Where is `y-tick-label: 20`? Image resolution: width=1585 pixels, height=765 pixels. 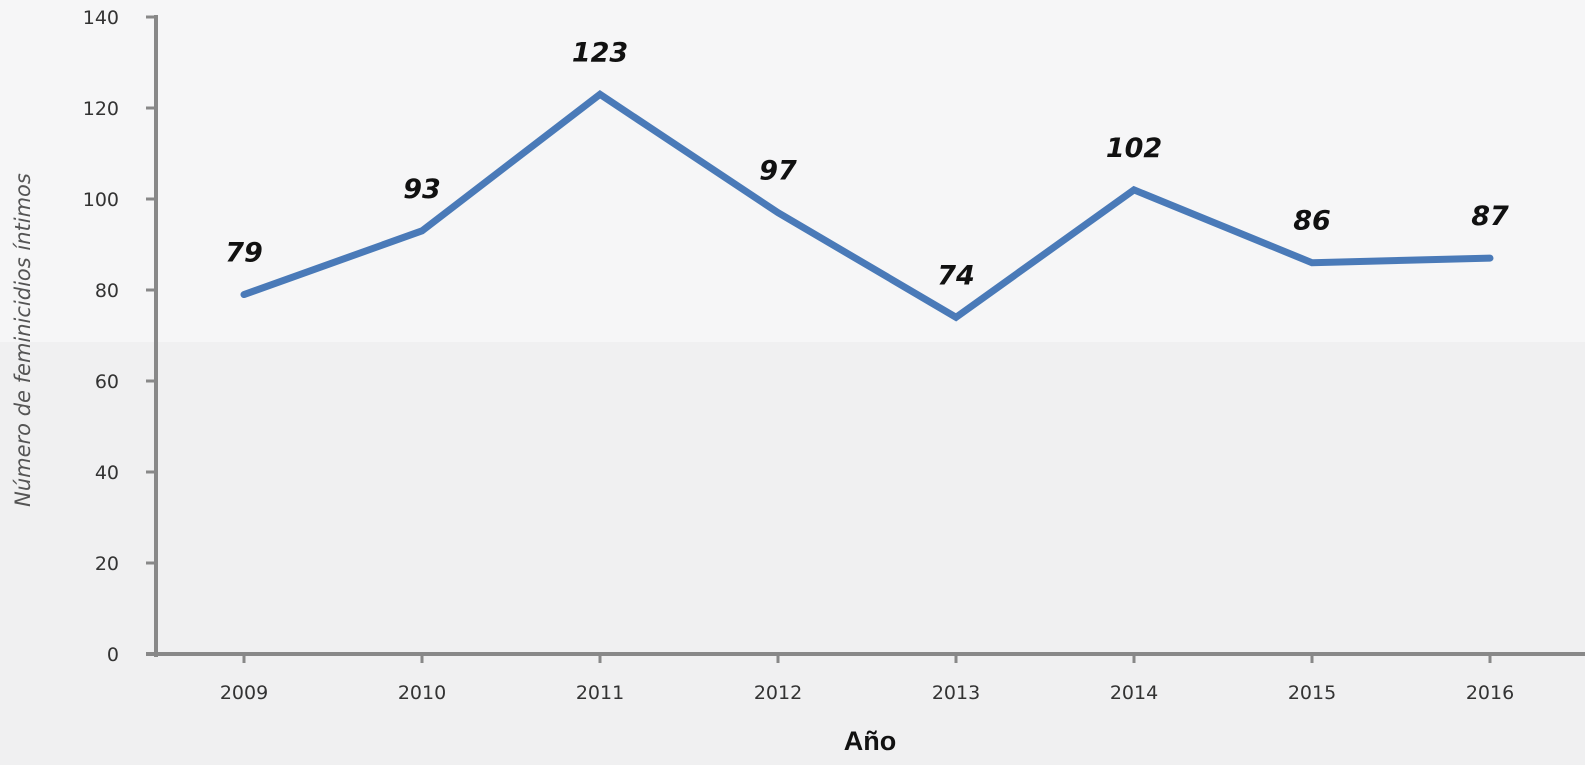
y-tick-label: 20 is located at coordinates (107, 564).